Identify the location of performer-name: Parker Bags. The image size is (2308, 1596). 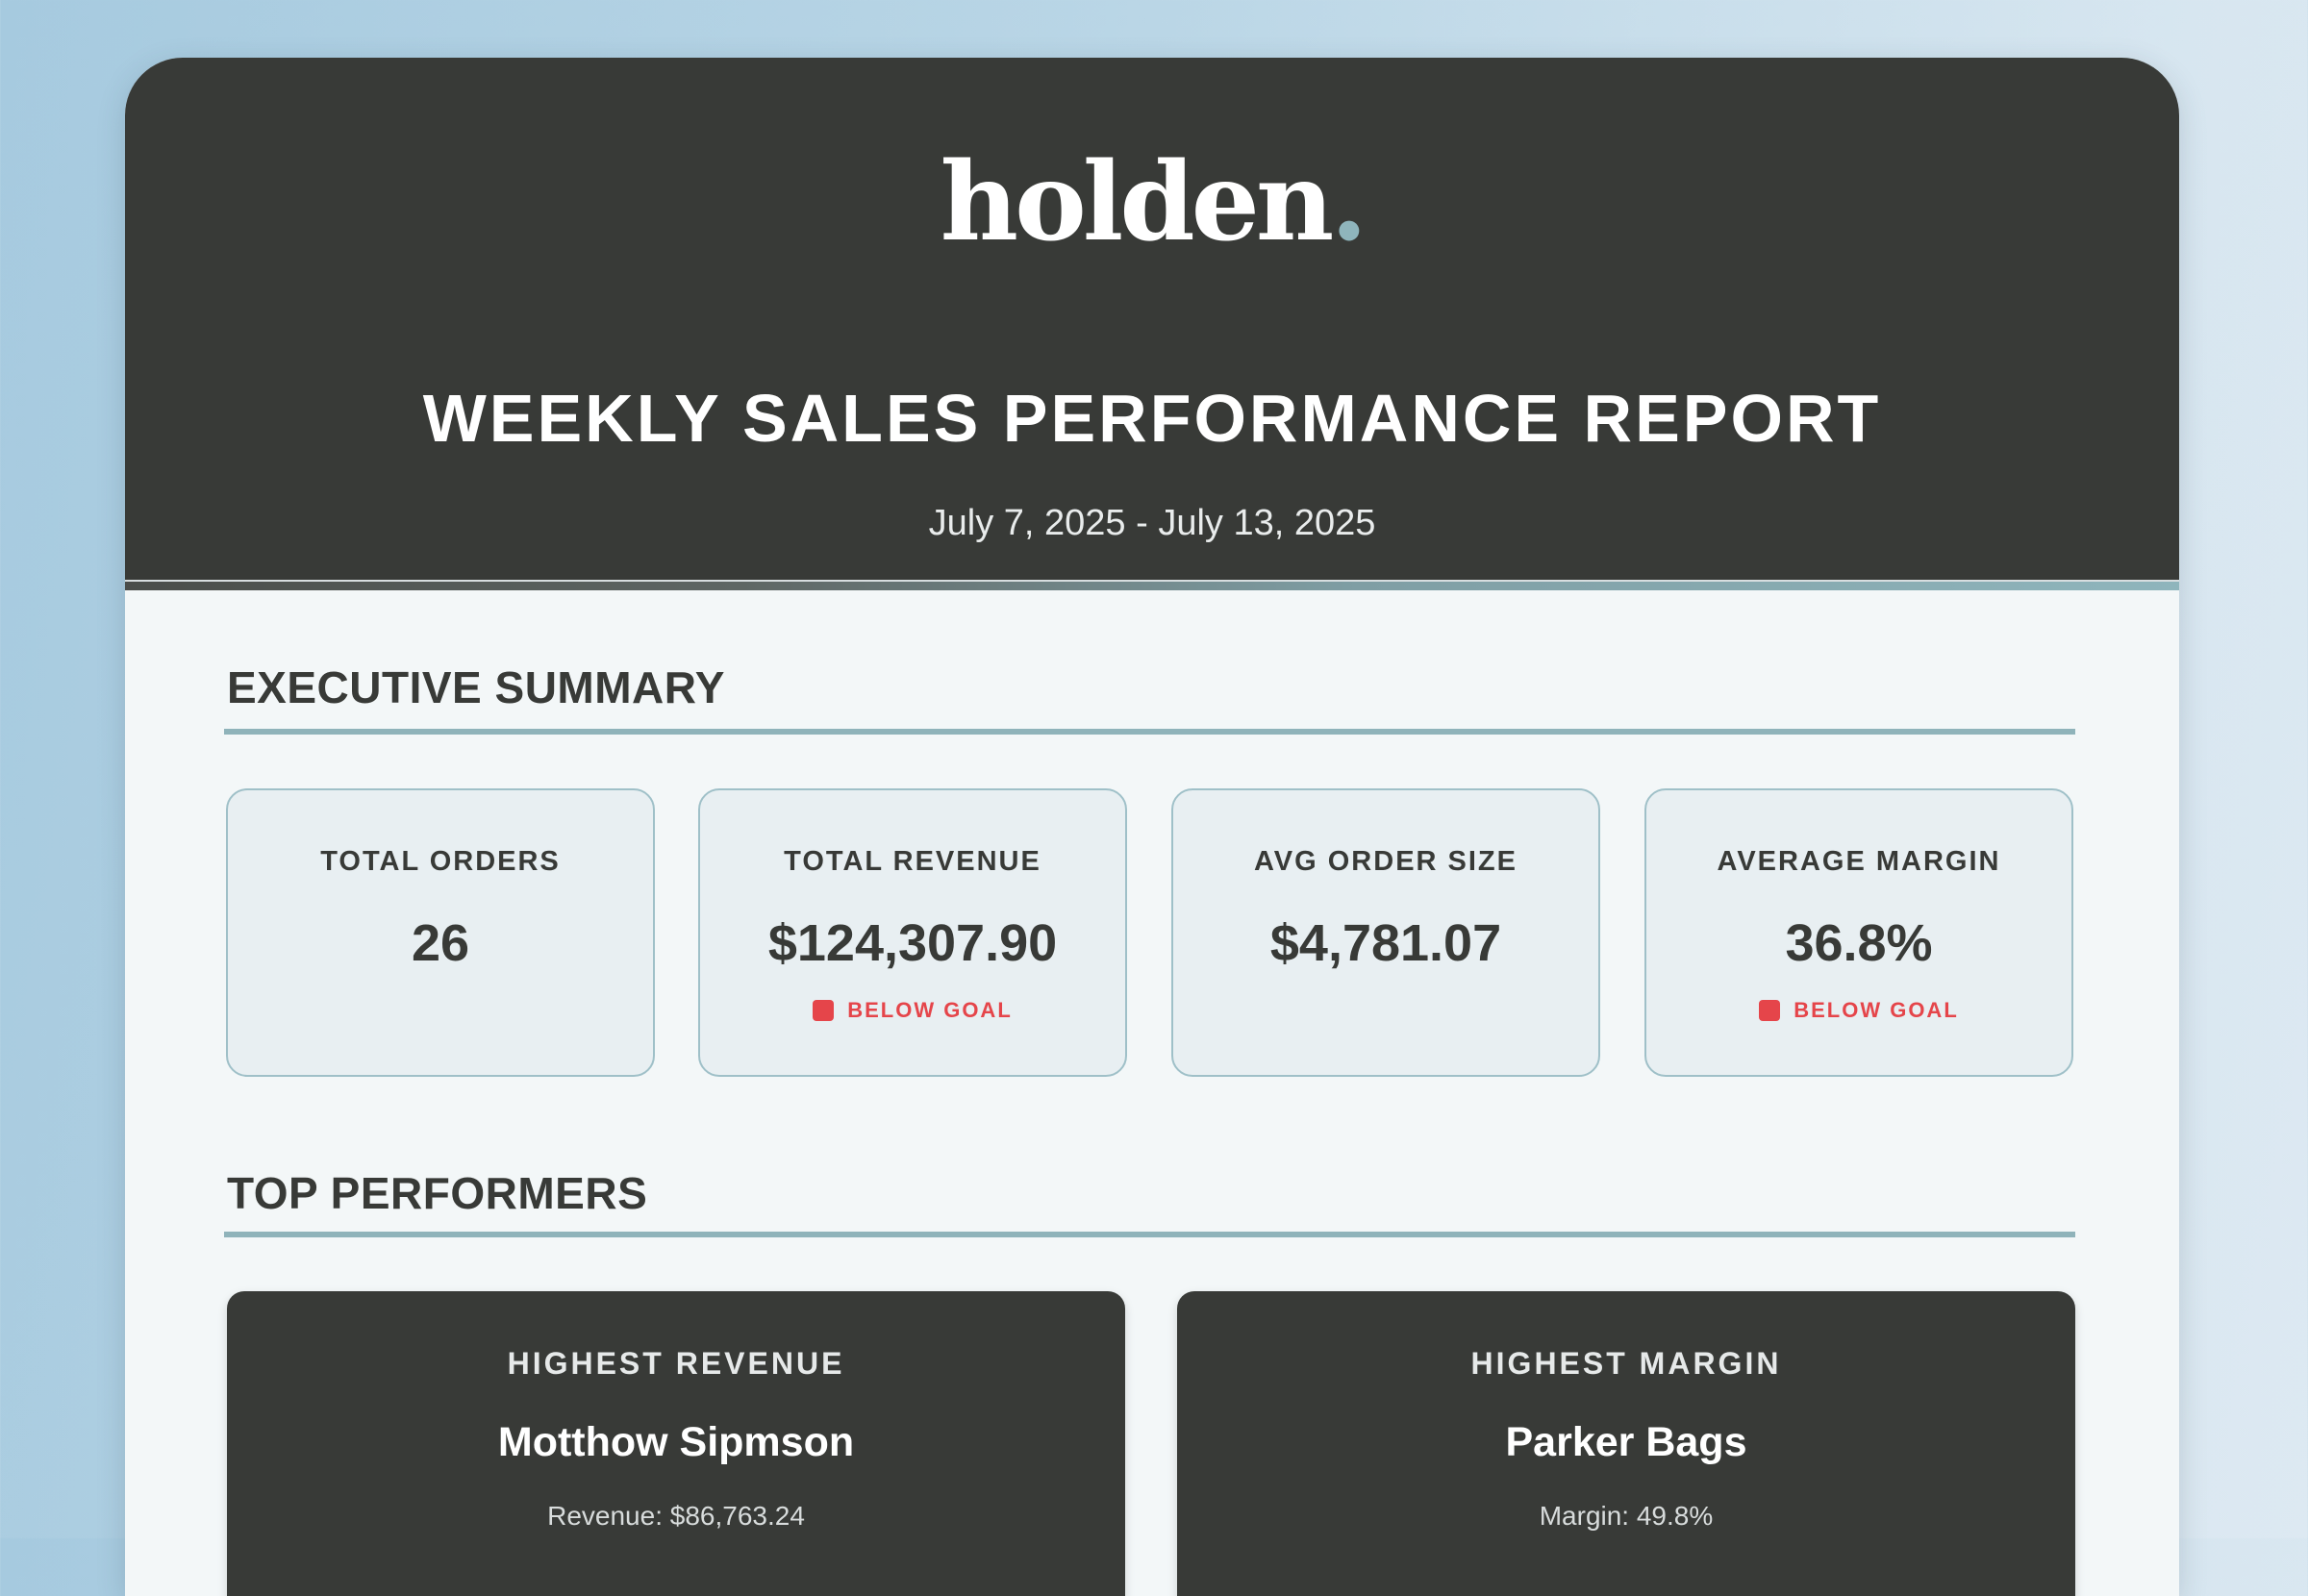
(1626, 1442).